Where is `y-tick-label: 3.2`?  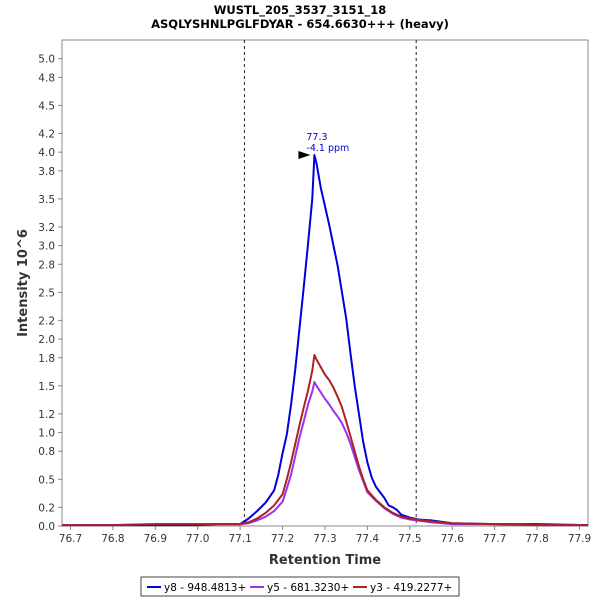
y-tick-label: 3.2 is located at coordinates (46, 228).